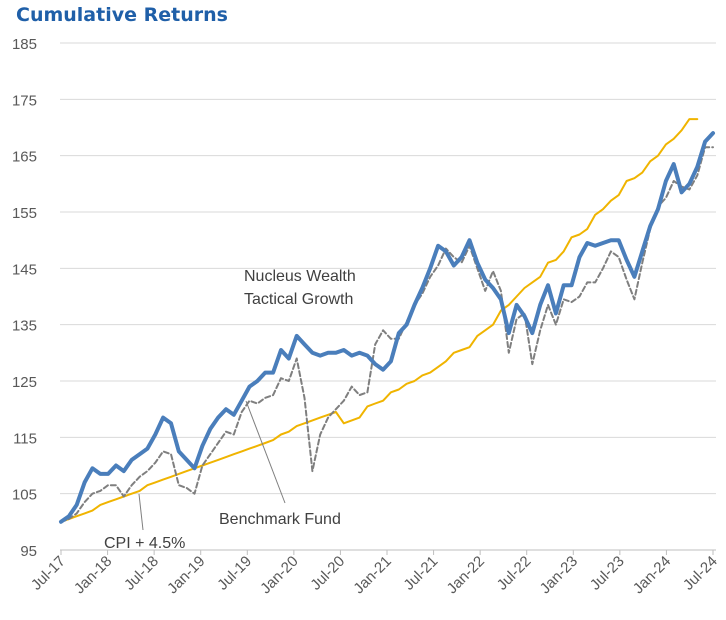  What do you see at coordinates (24, 382) in the screenshot?
I see `y-tick-label: 125` at bounding box center [24, 382].